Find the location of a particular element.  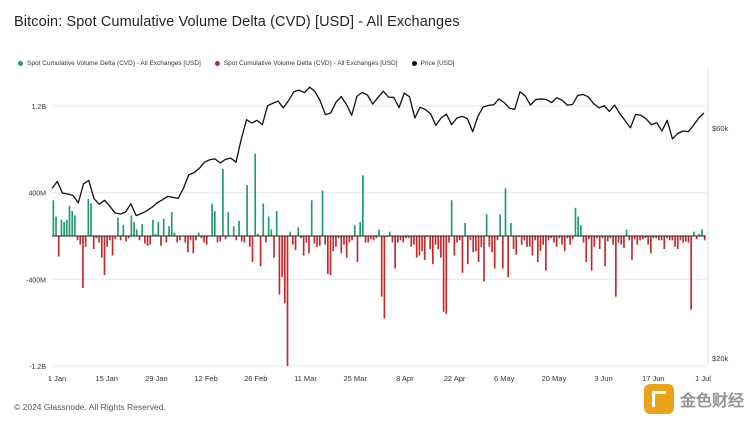

legend-dot-icon-green is located at coordinates (20, 63).